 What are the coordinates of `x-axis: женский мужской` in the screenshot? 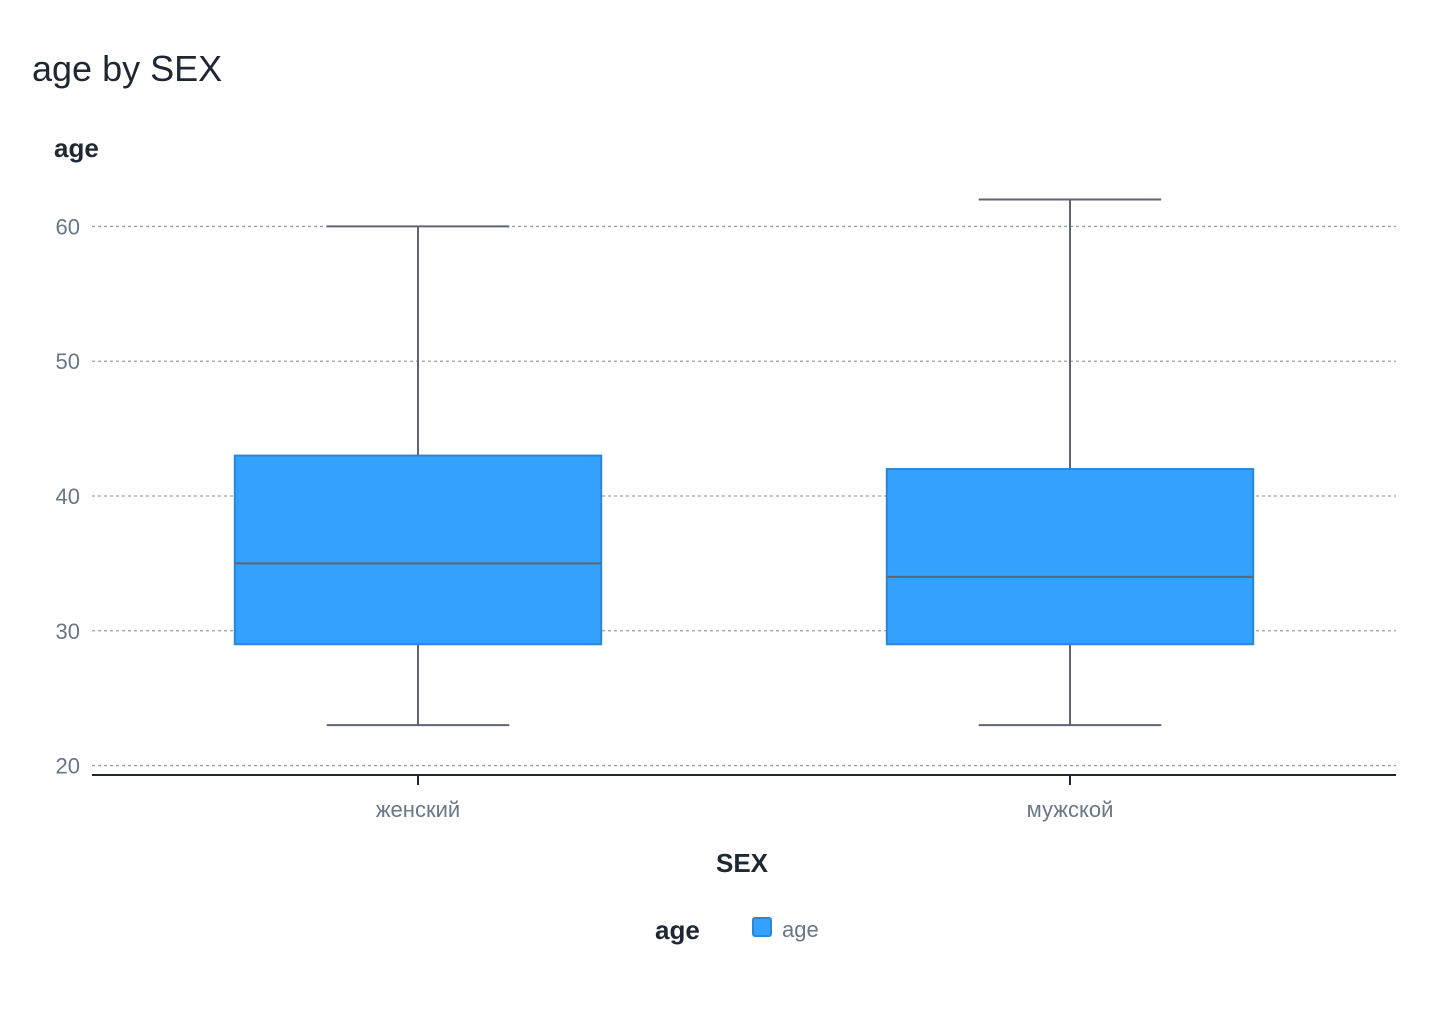 It's located at (744, 798).